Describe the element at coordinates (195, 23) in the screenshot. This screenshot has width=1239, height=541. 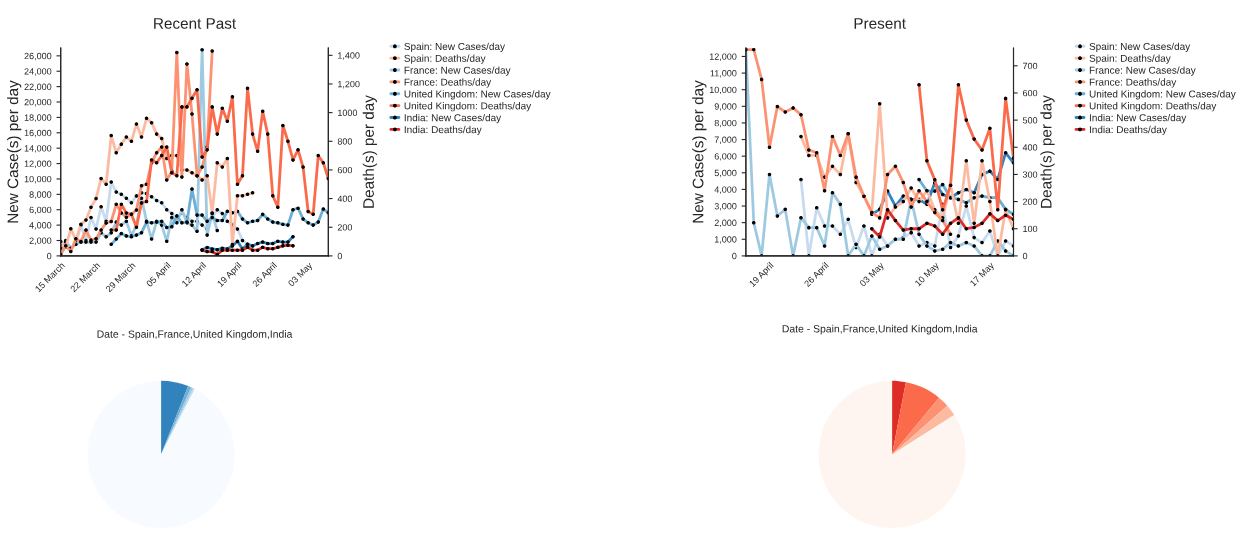
I see `chart-title: Recent Past` at that location.